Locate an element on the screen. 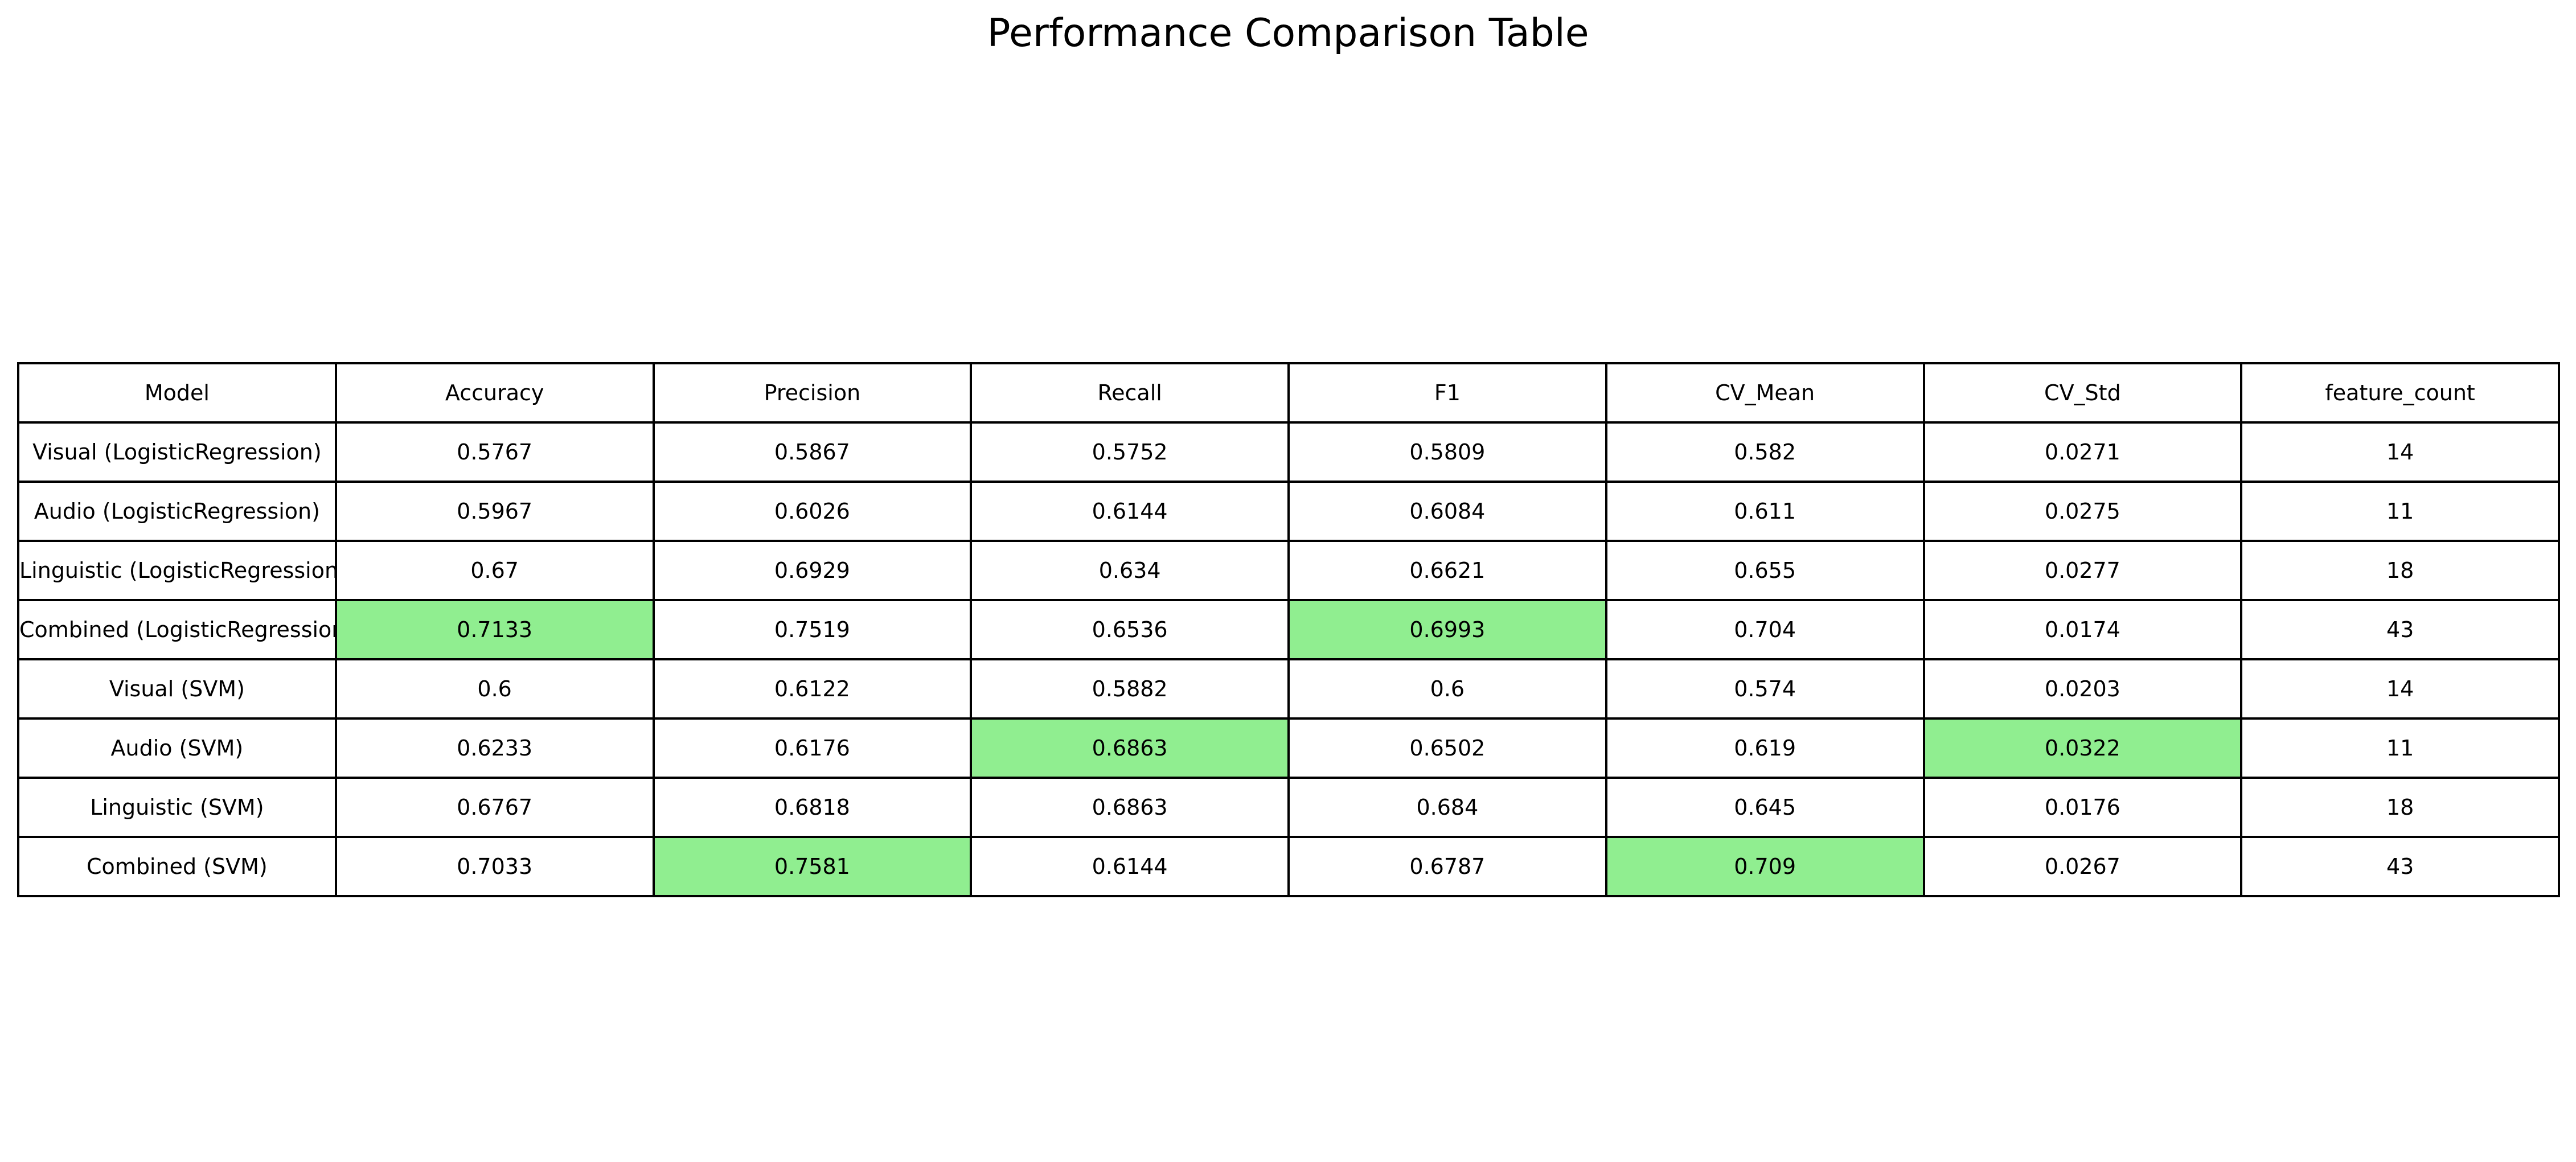 The height and width of the screenshot is (1162, 2576). value-cell: 0.7033 is located at coordinates (494, 867).